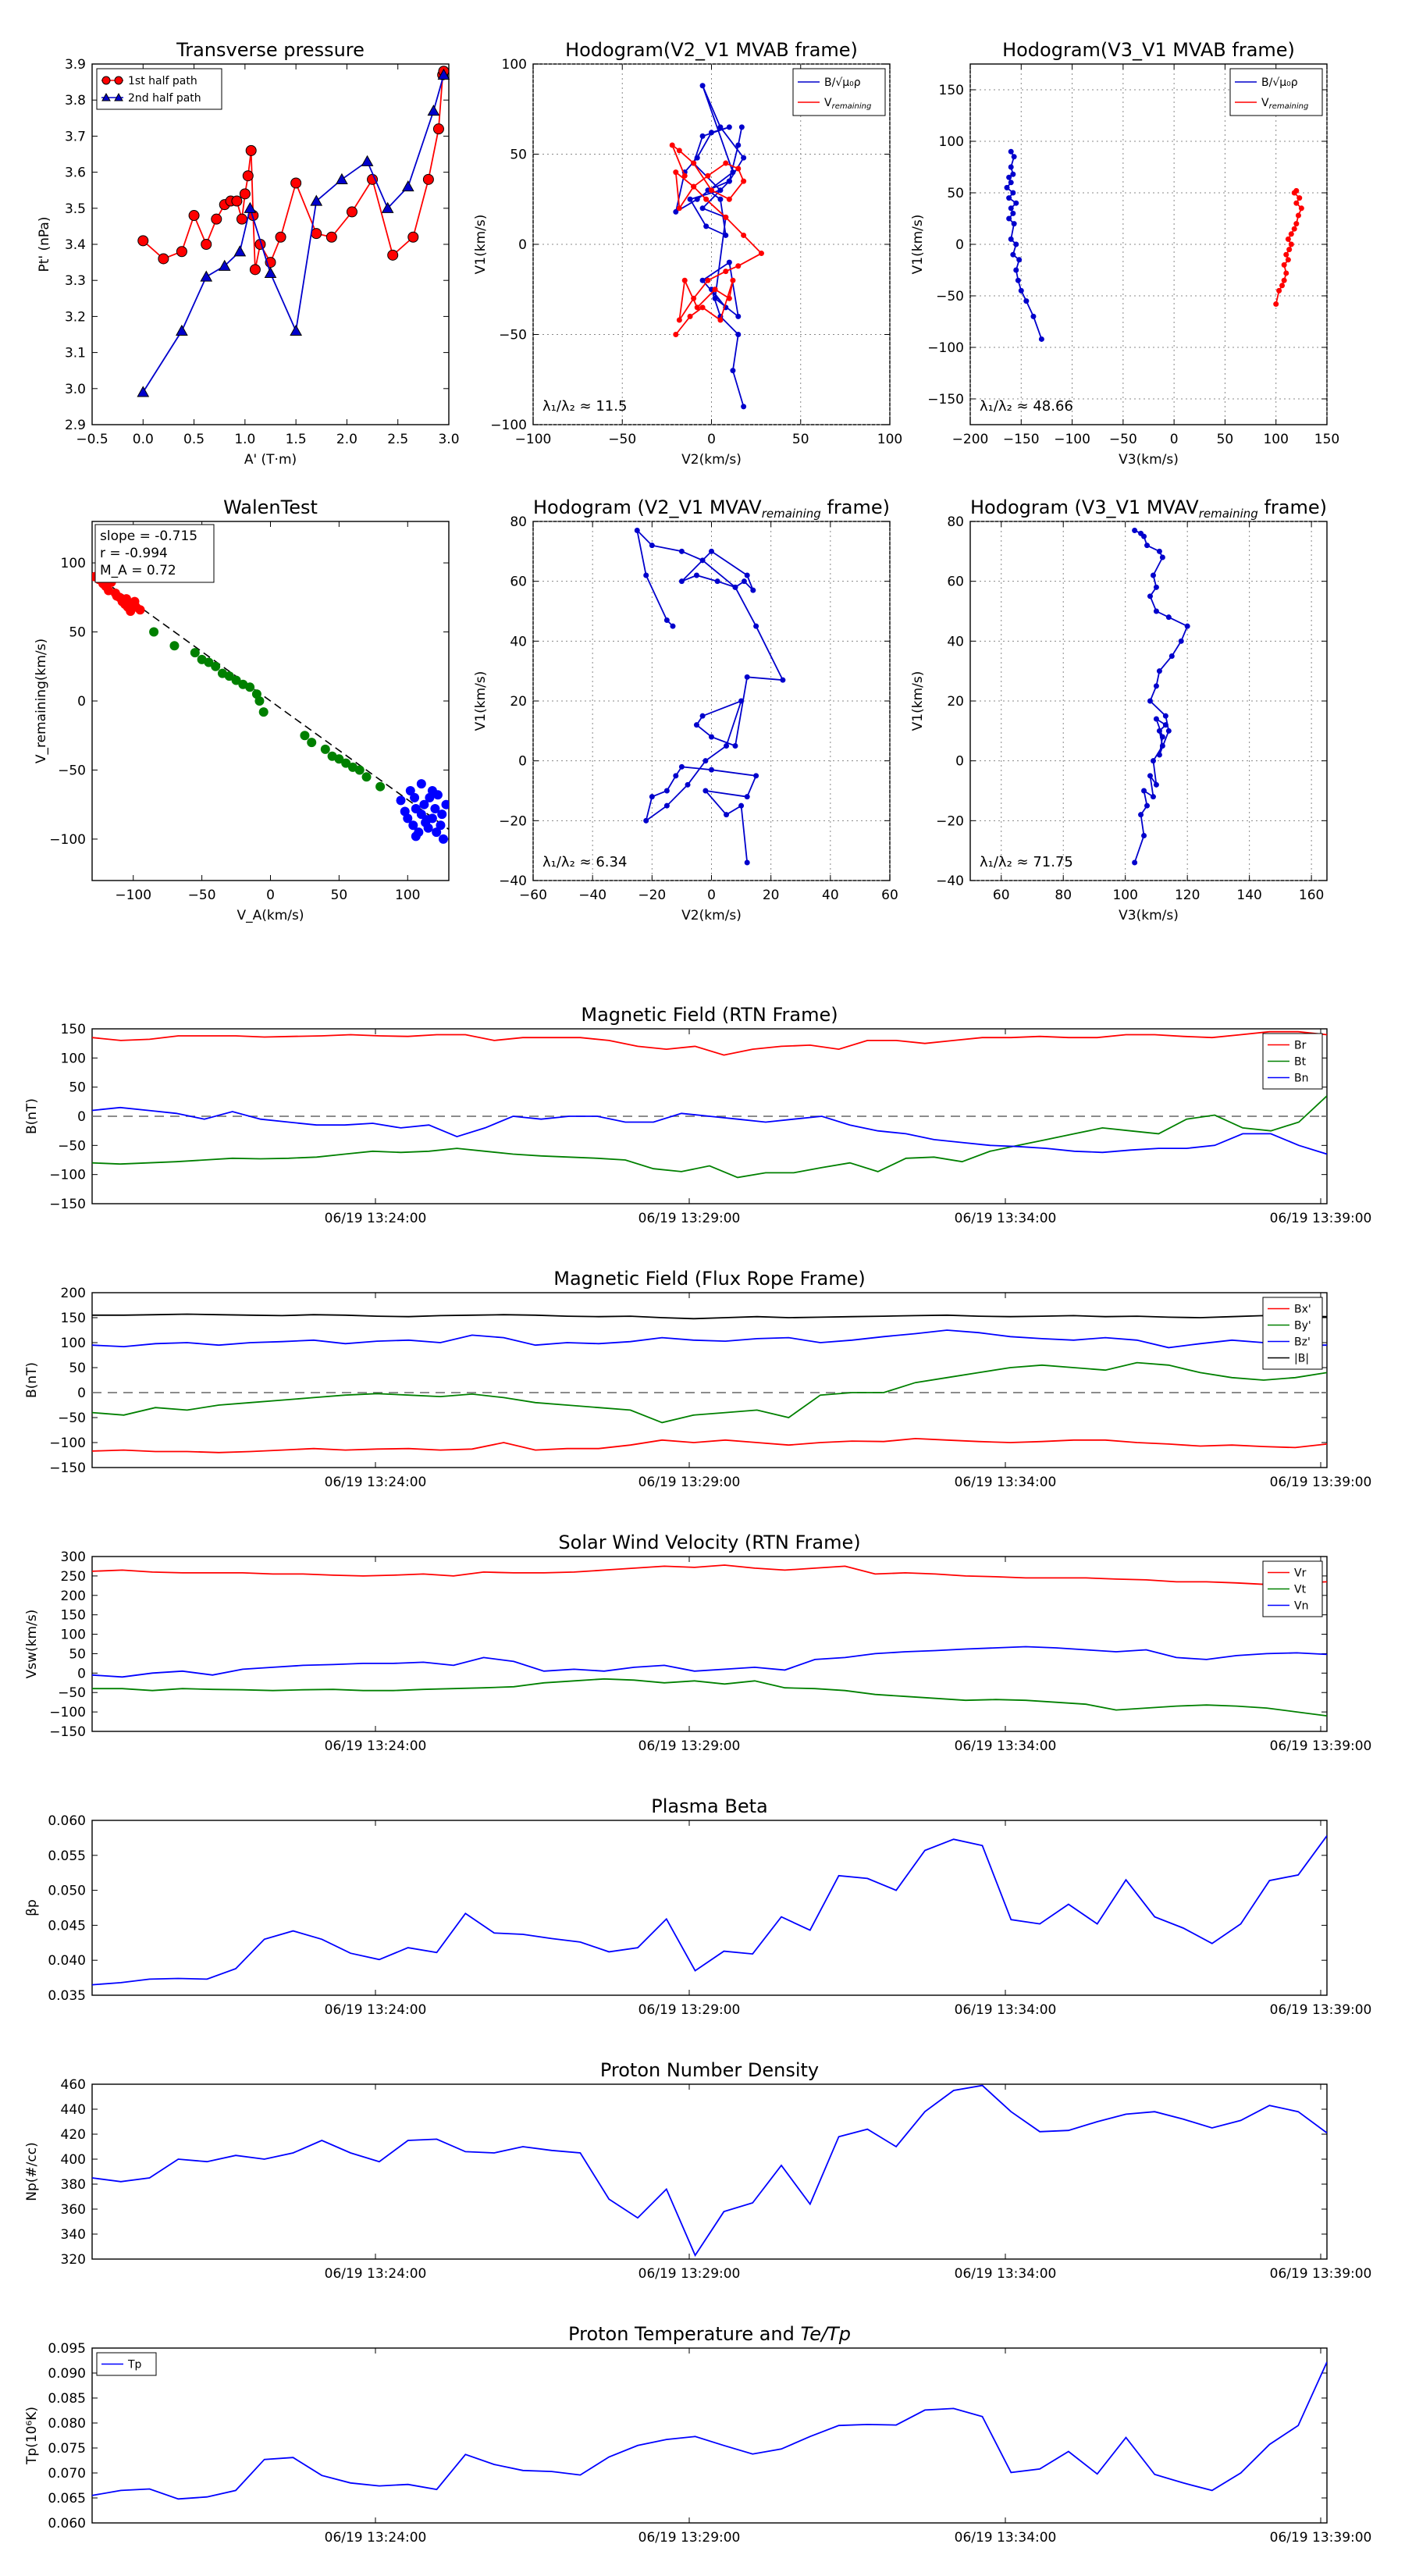 Image resolution: width=1405 pixels, height=2576 pixels. Describe the element at coordinates (1149, 50) in the screenshot. I see `plot-title: Hodogram(V3_V1 MVAB frame)` at that location.